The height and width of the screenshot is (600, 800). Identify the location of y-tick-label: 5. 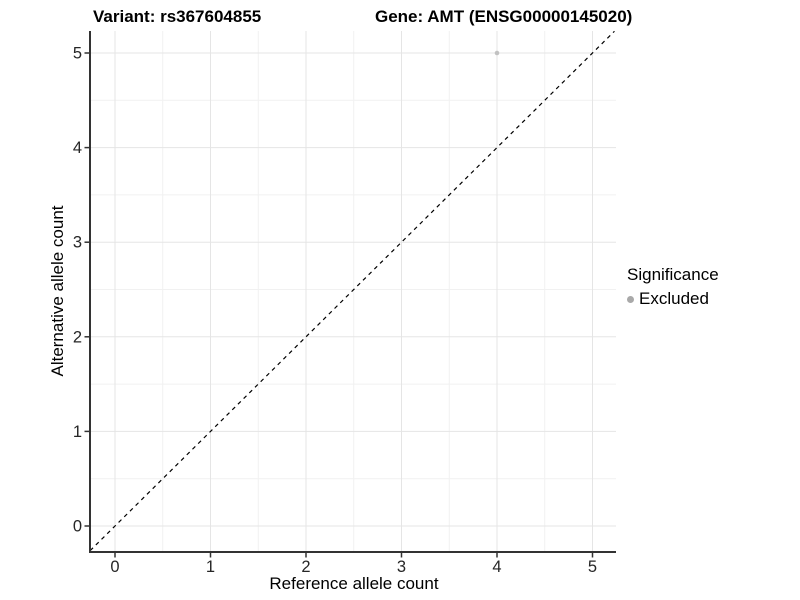
(77, 54).